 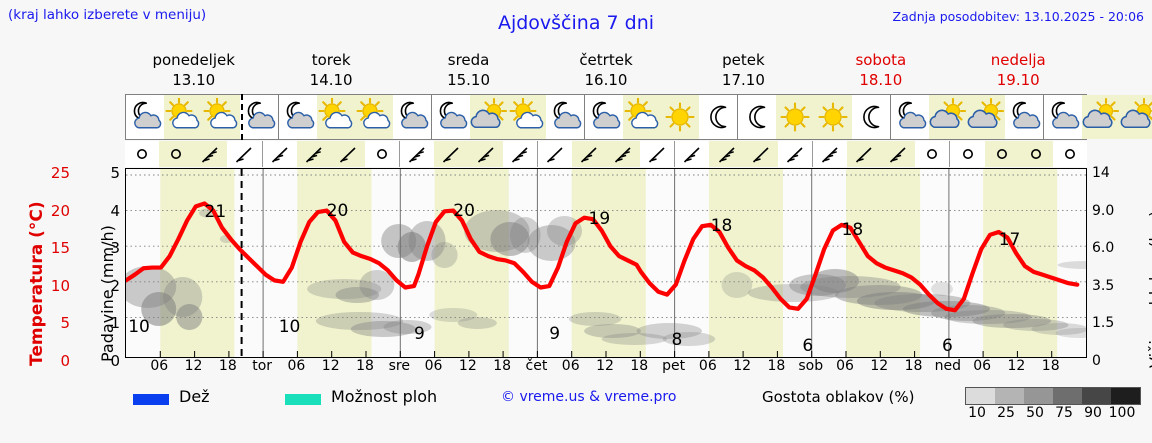 I want to click on x-axis-label: pet, so click(x=674, y=366).